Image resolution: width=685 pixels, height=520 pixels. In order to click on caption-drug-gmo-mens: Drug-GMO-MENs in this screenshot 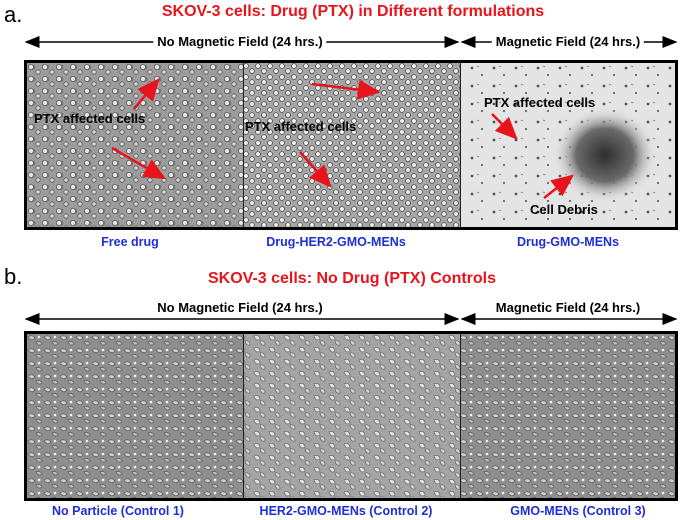, I will do `click(568, 242)`.